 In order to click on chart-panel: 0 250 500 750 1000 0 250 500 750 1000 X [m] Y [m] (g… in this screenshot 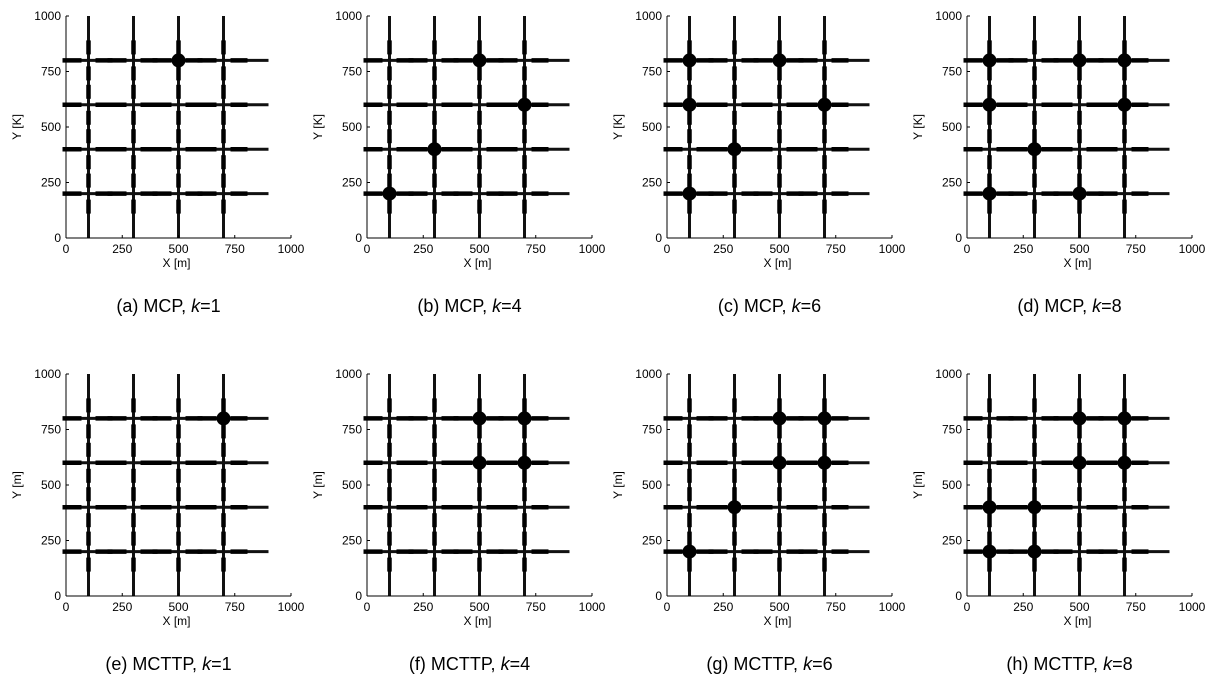, I will do `click(758, 520)`.